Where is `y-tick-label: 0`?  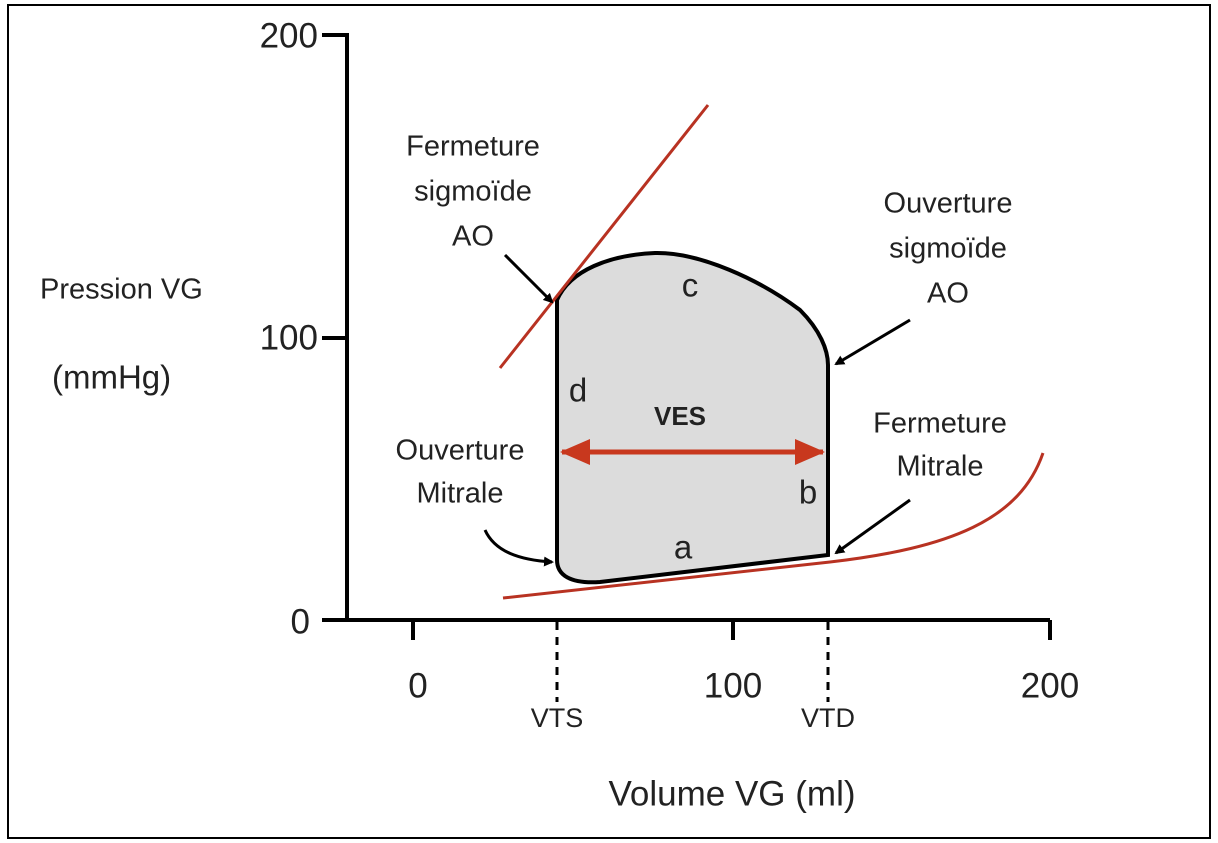
y-tick-label: 0 is located at coordinates (300, 621).